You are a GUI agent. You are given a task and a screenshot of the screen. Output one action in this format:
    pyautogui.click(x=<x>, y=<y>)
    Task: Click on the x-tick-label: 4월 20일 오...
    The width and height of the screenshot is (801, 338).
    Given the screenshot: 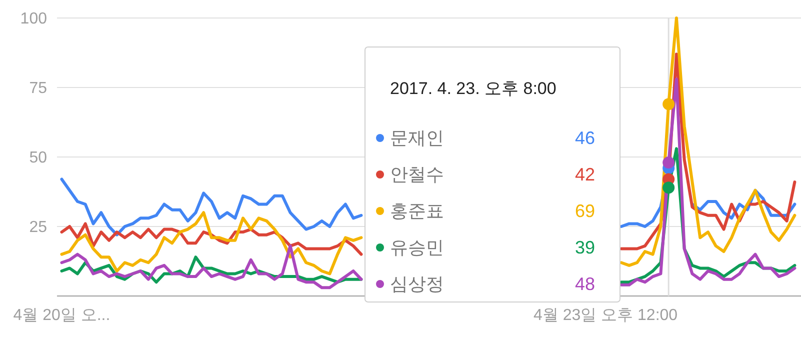 What is the action you would take?
    pyautogui.click(x=61, y=315)
    